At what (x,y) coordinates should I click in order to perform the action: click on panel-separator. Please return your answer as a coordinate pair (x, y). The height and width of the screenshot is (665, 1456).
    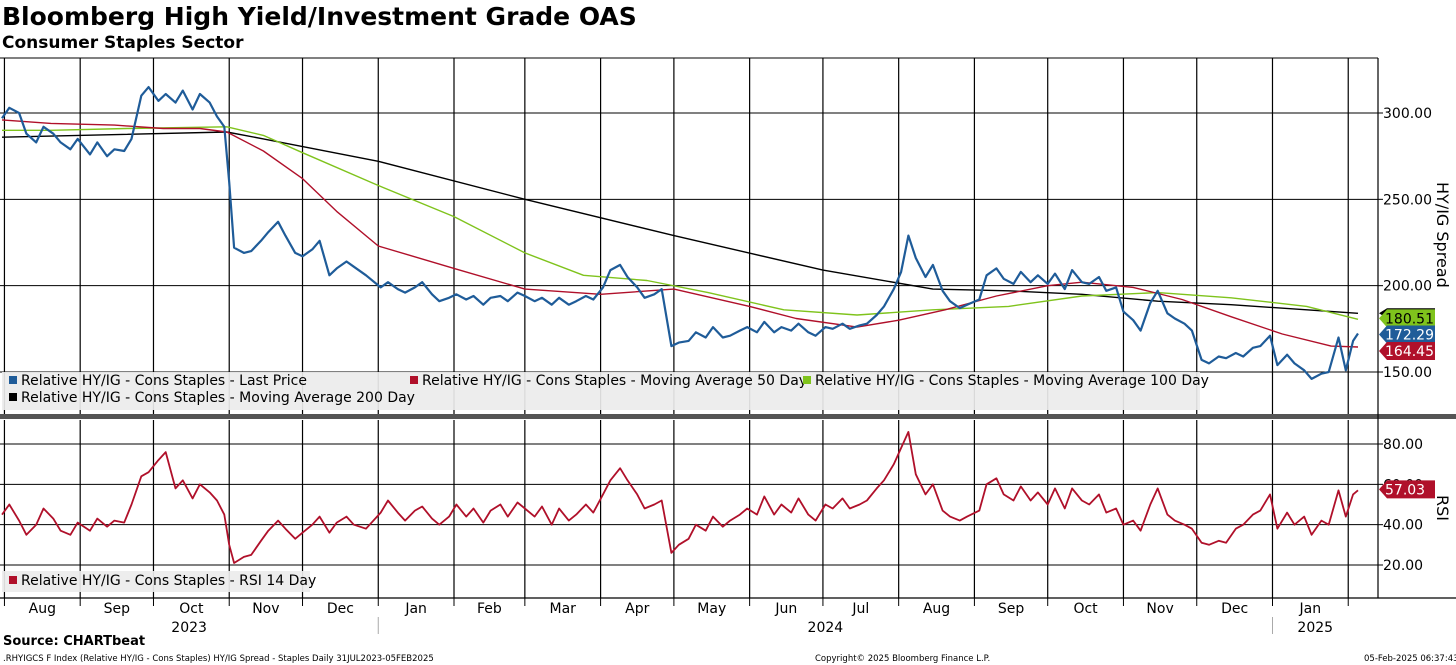
    Looking at the image, I should click on (728, 416).